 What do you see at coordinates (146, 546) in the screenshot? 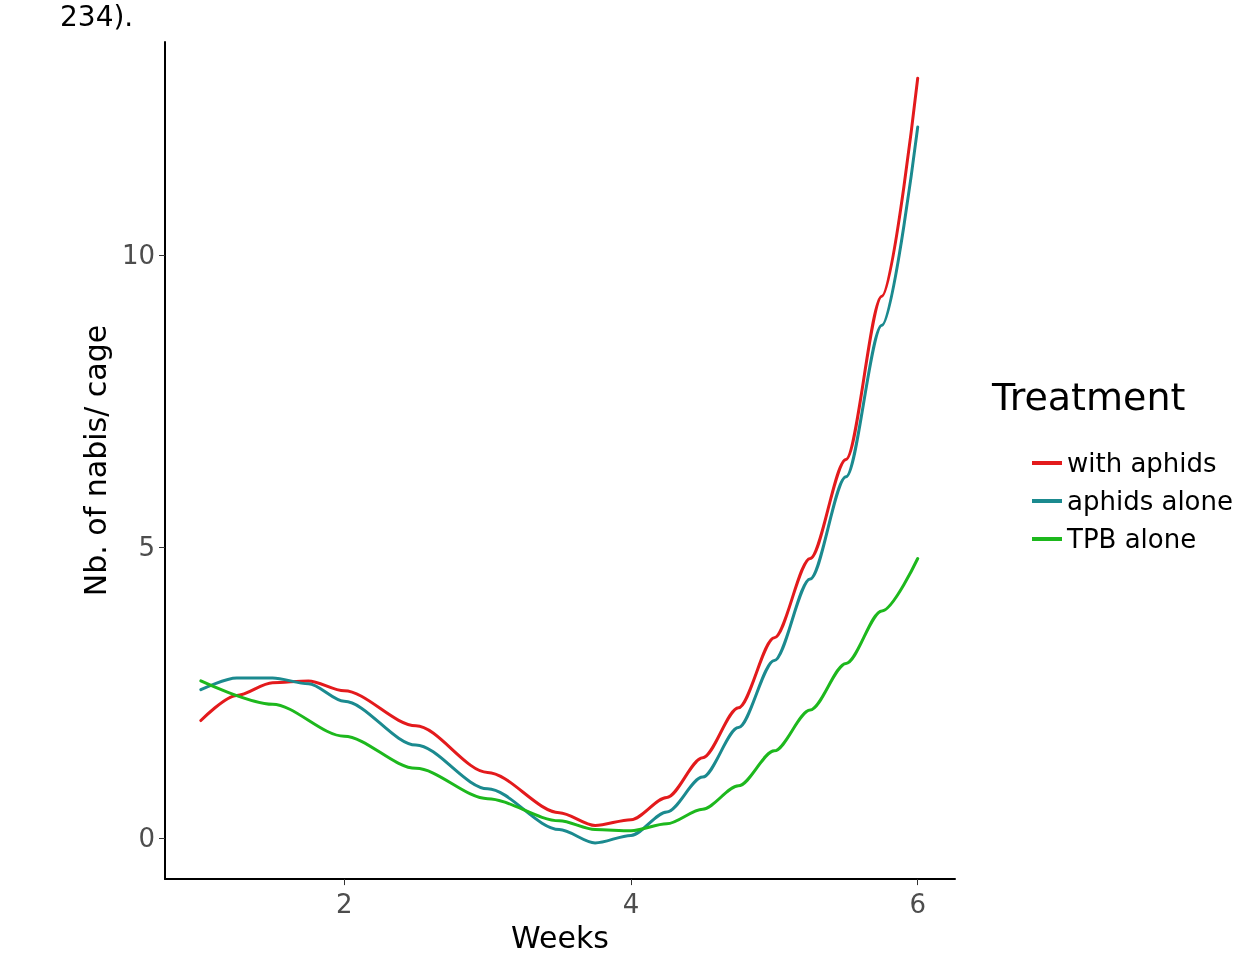
I see `y-tick-label: 5` at bounding box center [146, 546].